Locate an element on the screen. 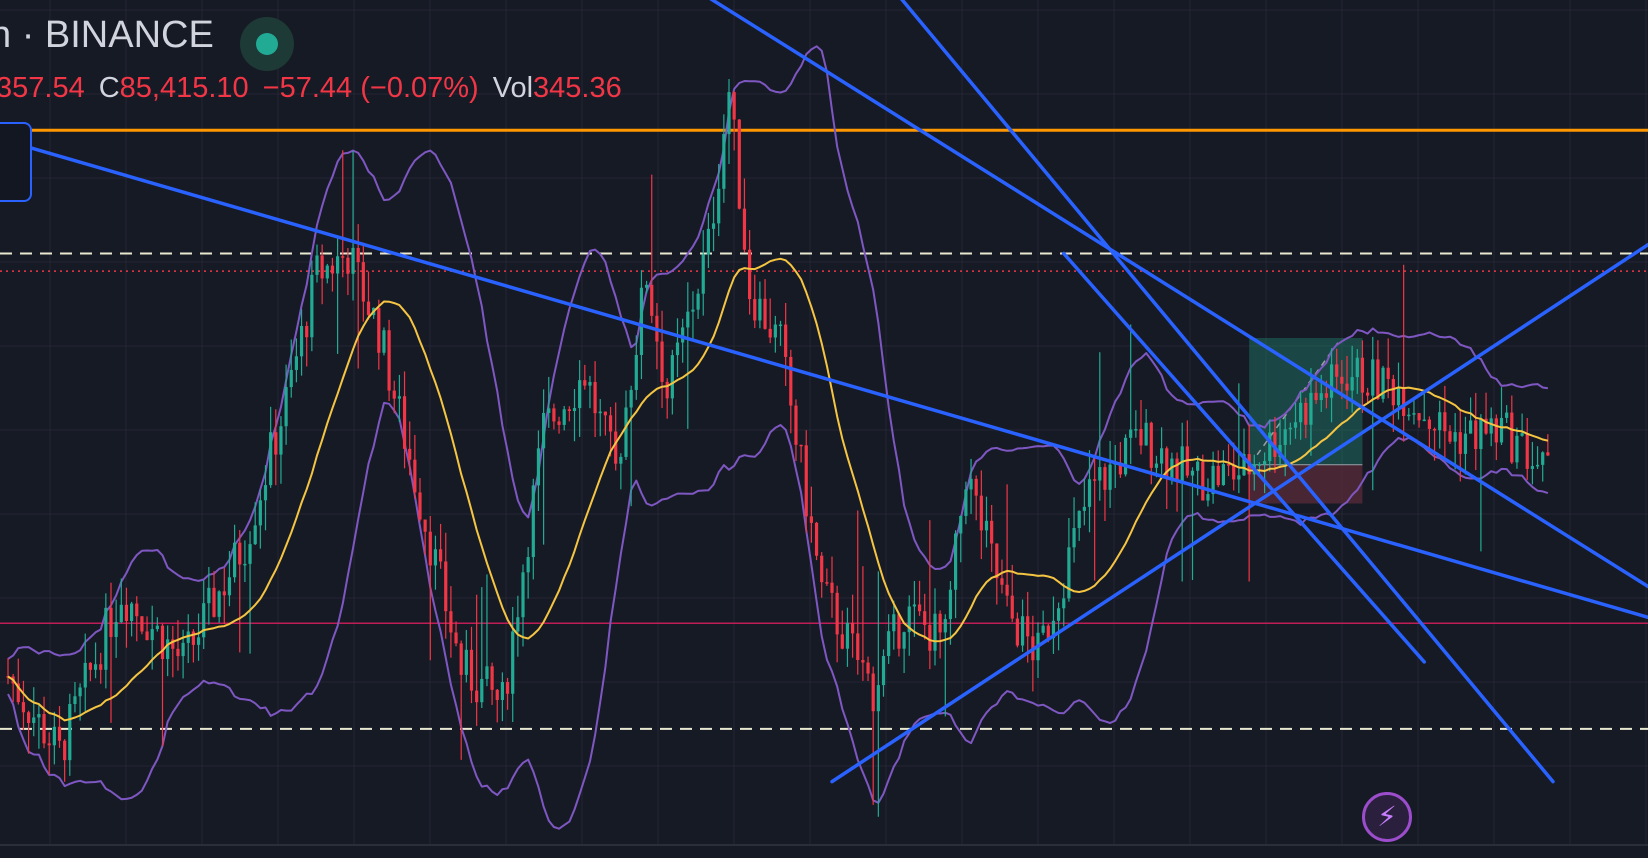 Image resolution: width=1648 pixels, height=858 pixels. lightning-bolt-icon: ⚡ is located at coordinates (1387, 817).